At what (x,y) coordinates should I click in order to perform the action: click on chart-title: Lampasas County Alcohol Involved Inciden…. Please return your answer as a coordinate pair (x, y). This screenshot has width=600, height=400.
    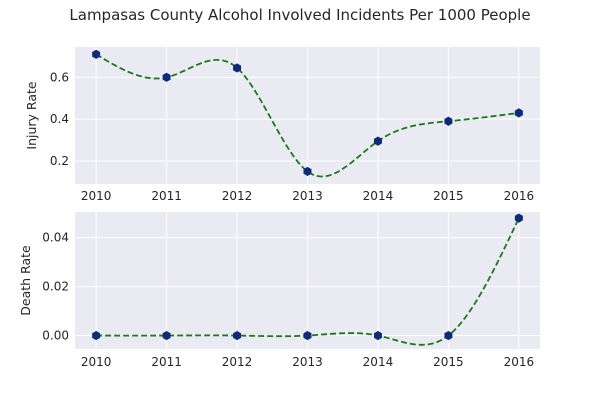
    Looking at the image, I should click on (299, 15).